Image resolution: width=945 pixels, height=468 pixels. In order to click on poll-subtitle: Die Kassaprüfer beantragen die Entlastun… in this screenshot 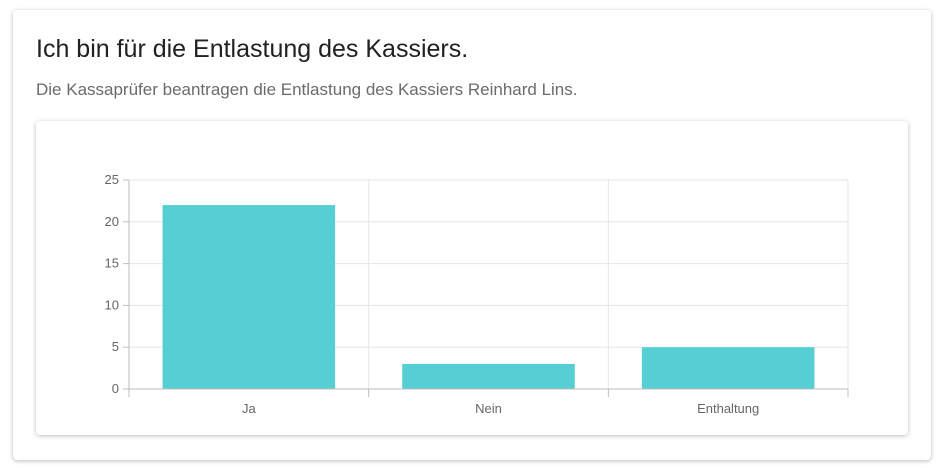, I will do `click(307, 89)`.